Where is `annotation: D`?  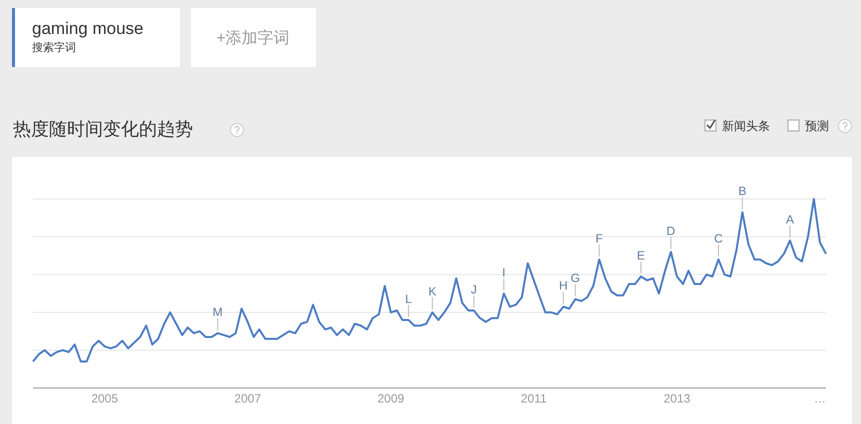
annotation: D is located at coordinates (671, 231).